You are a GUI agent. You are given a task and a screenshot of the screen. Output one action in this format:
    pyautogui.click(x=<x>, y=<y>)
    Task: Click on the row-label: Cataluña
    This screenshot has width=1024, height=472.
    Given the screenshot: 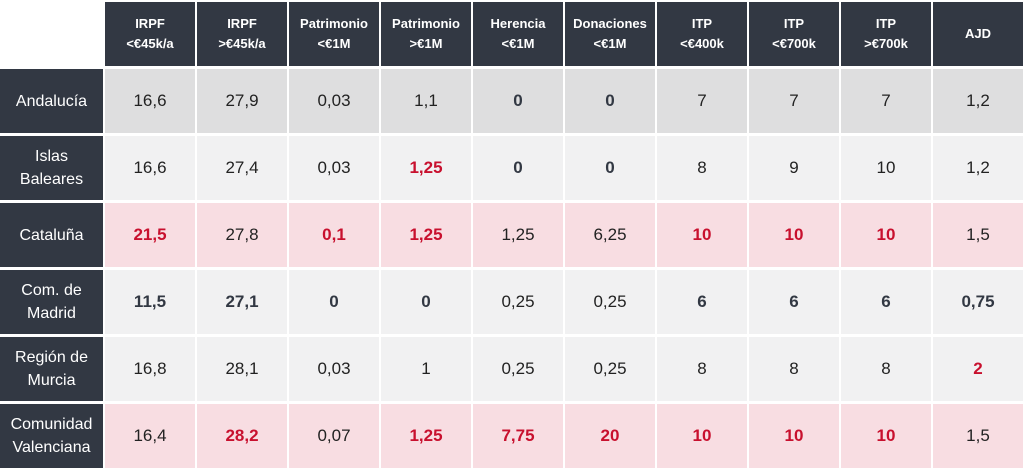 What is the action you would take?
    pyautogui.click(x=51, y=235)
    